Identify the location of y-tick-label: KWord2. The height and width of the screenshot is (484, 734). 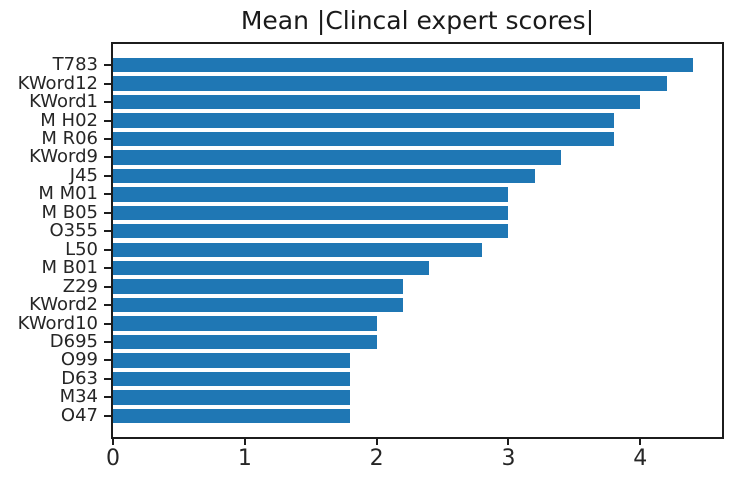
(63, 305).